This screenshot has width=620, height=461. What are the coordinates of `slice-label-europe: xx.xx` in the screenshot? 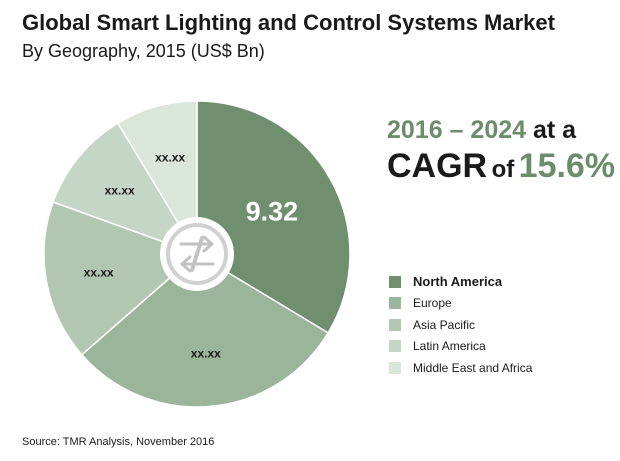 It's located at (206, 354).